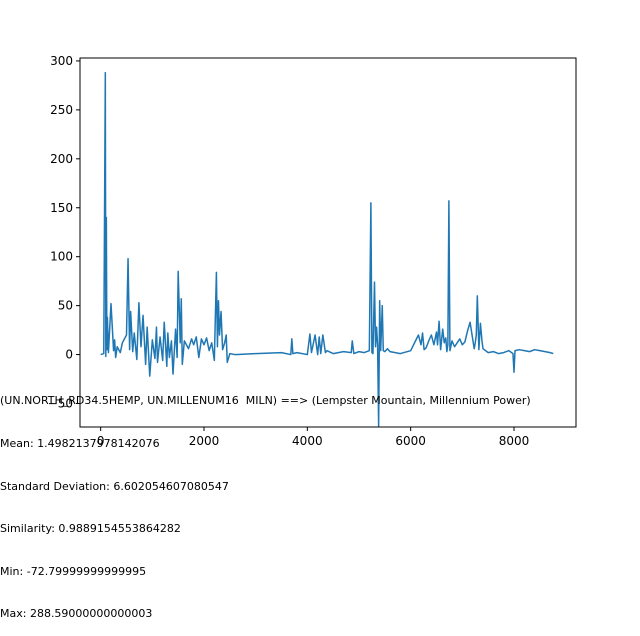 The width and height of the screenshot is (640, 636). I want to click on stats-max: Max: 288.59000000000003, so click(76, 614).